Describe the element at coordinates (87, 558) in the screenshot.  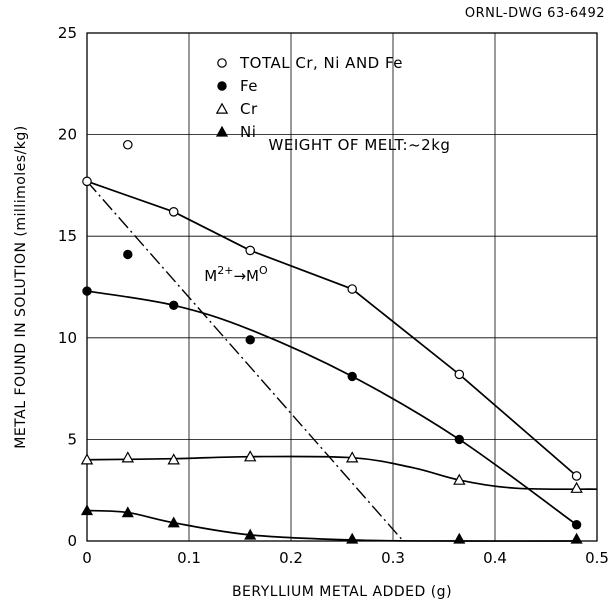
I see `x-tick-label: 0` at that location.